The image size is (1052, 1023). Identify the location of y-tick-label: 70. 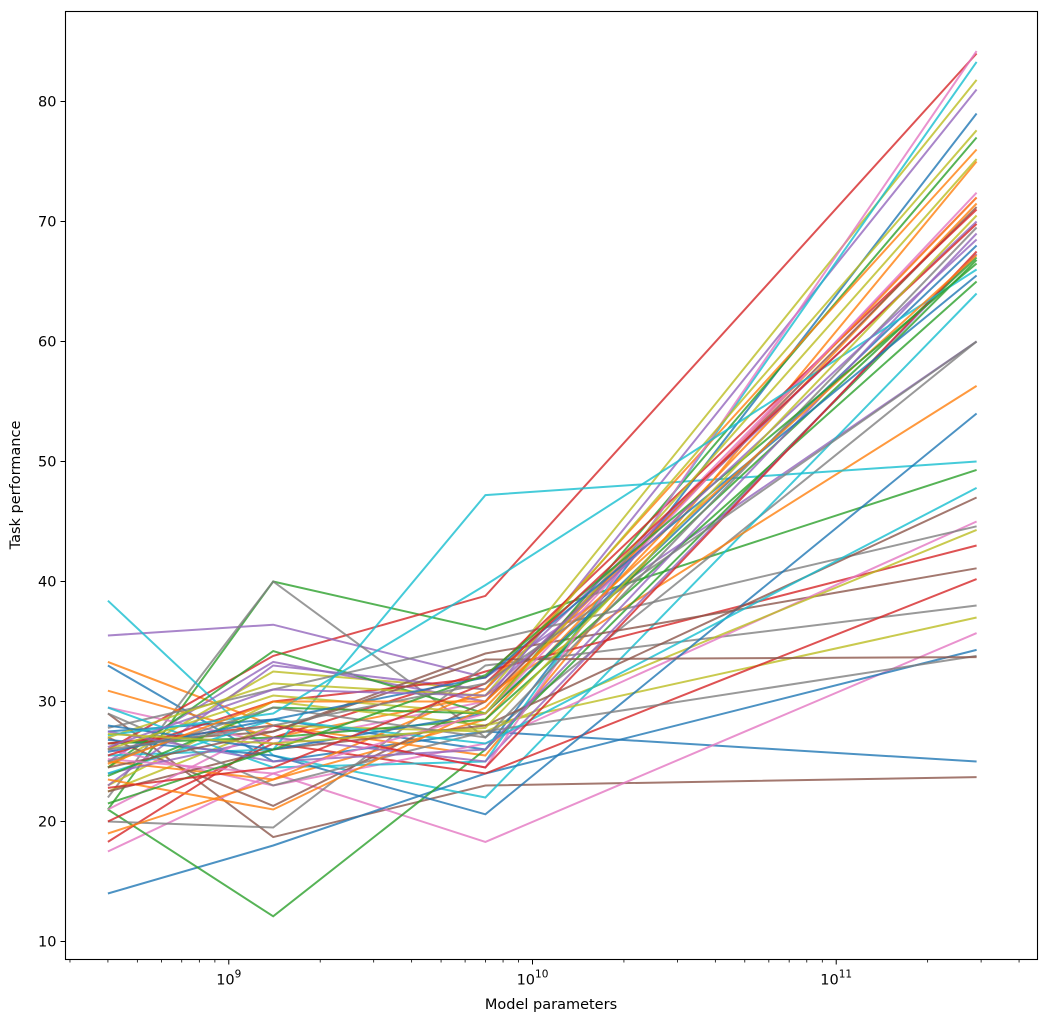
(47, 223).